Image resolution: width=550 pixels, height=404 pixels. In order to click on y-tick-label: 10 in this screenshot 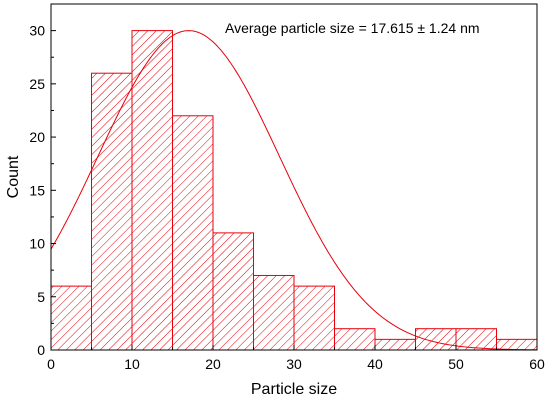, I will do `click(37, 244)`.